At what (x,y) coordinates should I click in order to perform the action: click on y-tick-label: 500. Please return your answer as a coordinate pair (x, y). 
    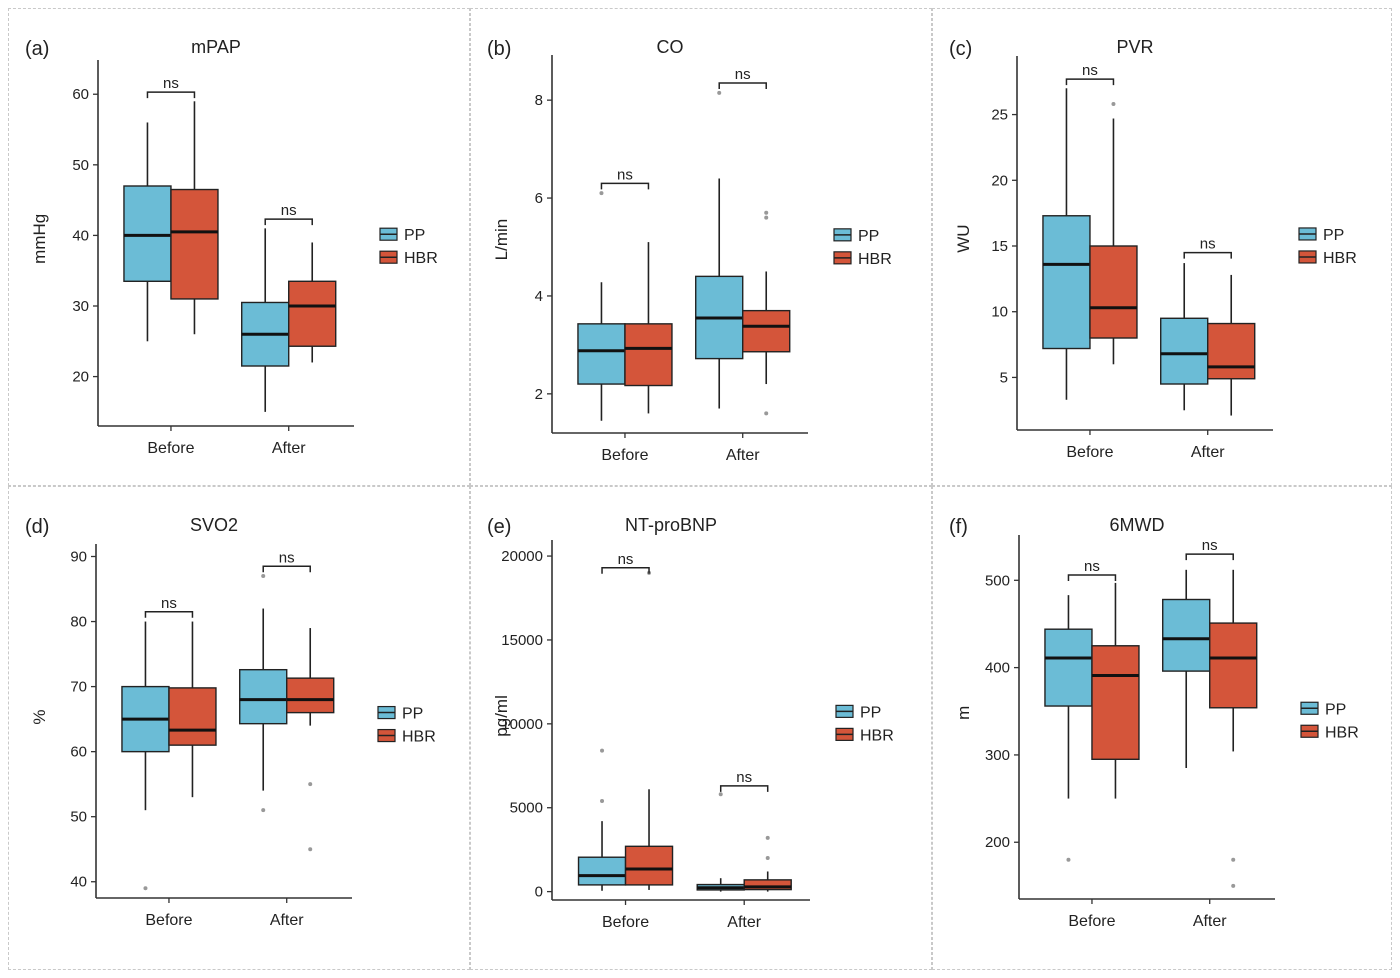
    Looking at the image, I should click on (997, 580).